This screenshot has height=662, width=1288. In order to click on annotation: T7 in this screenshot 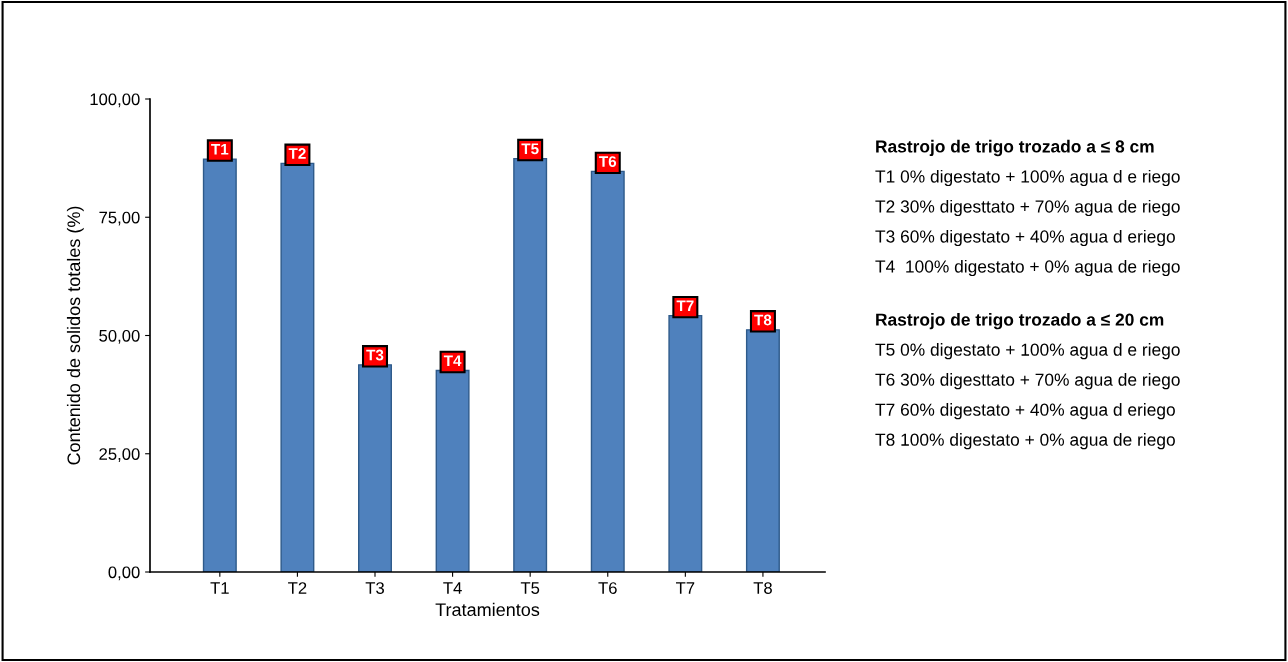, I will do `click(685, 306)`.